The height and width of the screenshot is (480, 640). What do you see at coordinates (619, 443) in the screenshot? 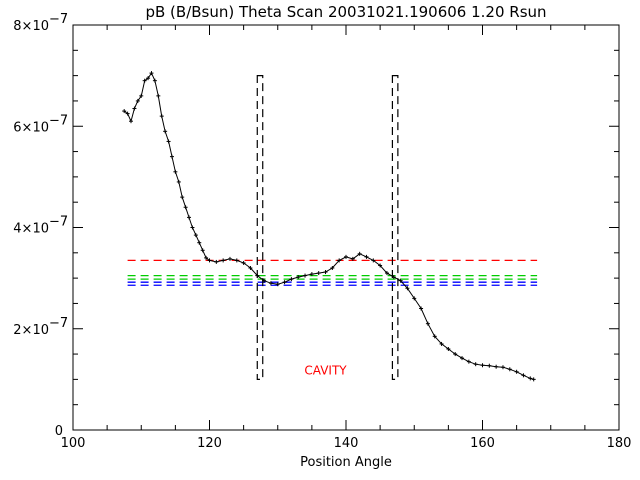
I see `x-tick-label: 180` at bounding box center [619, 443].